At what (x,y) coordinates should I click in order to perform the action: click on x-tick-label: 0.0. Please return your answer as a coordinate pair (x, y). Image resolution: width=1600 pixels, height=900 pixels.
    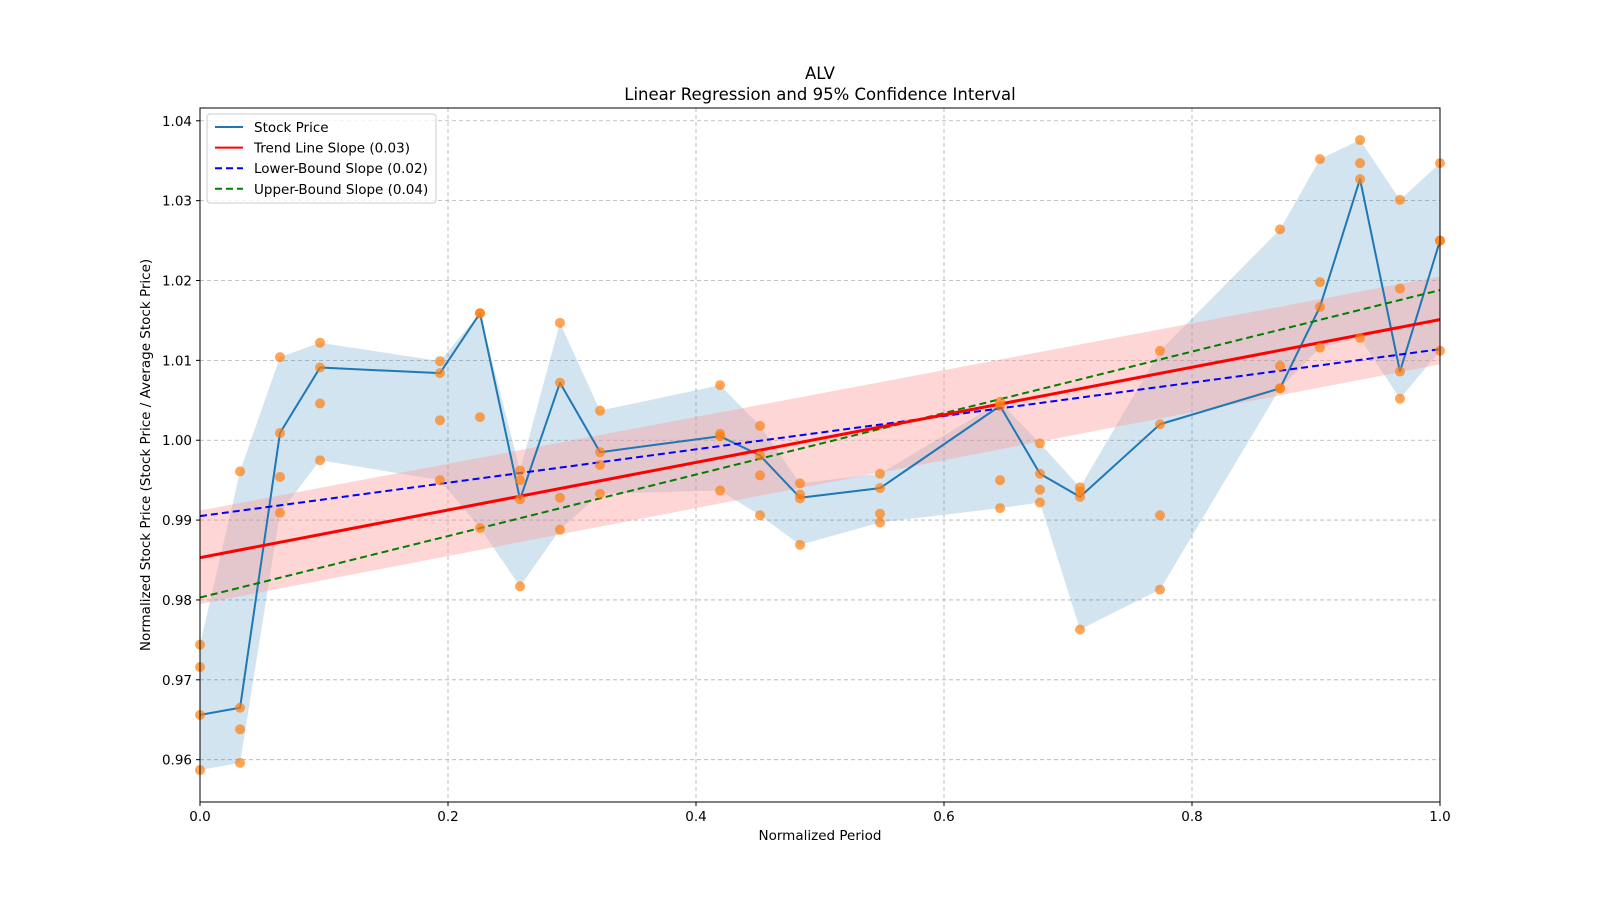
    Looking at the image, I should click on (199, 817).